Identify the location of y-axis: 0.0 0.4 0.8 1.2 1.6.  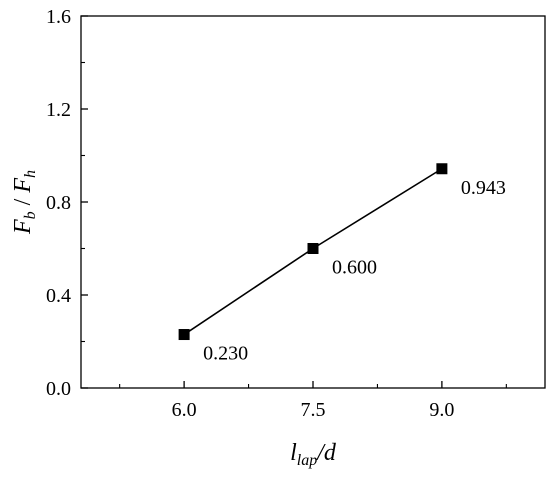
(67, 203).